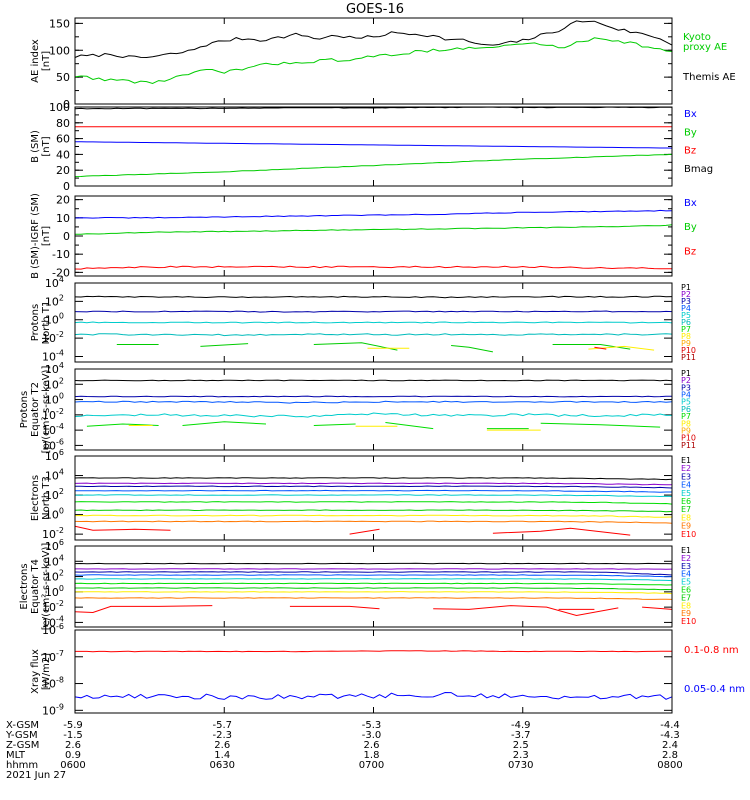 The width and height of the screenshot is (750, 800). What do you see at coordinates (36, 775) in the screenshot?
I see `bottom-row-label: 2021 Jun 27` at bounding box center [36, 775].